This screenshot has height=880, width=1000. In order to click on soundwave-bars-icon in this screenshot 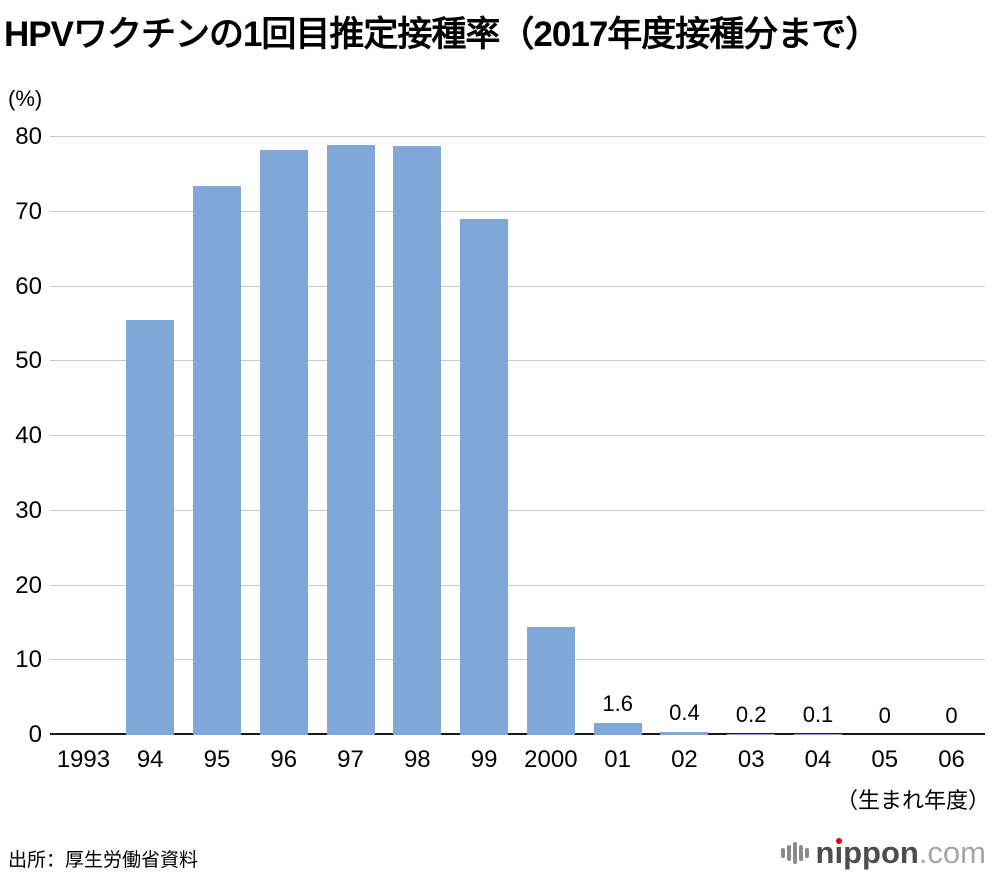, I will do `click(795, 853)`.